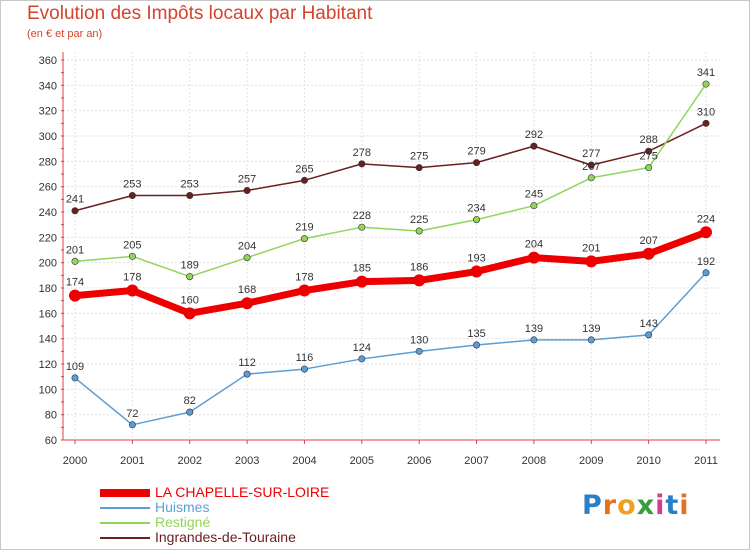  I want to click on proxiti-logo: Proxiti, so click(636, 505).